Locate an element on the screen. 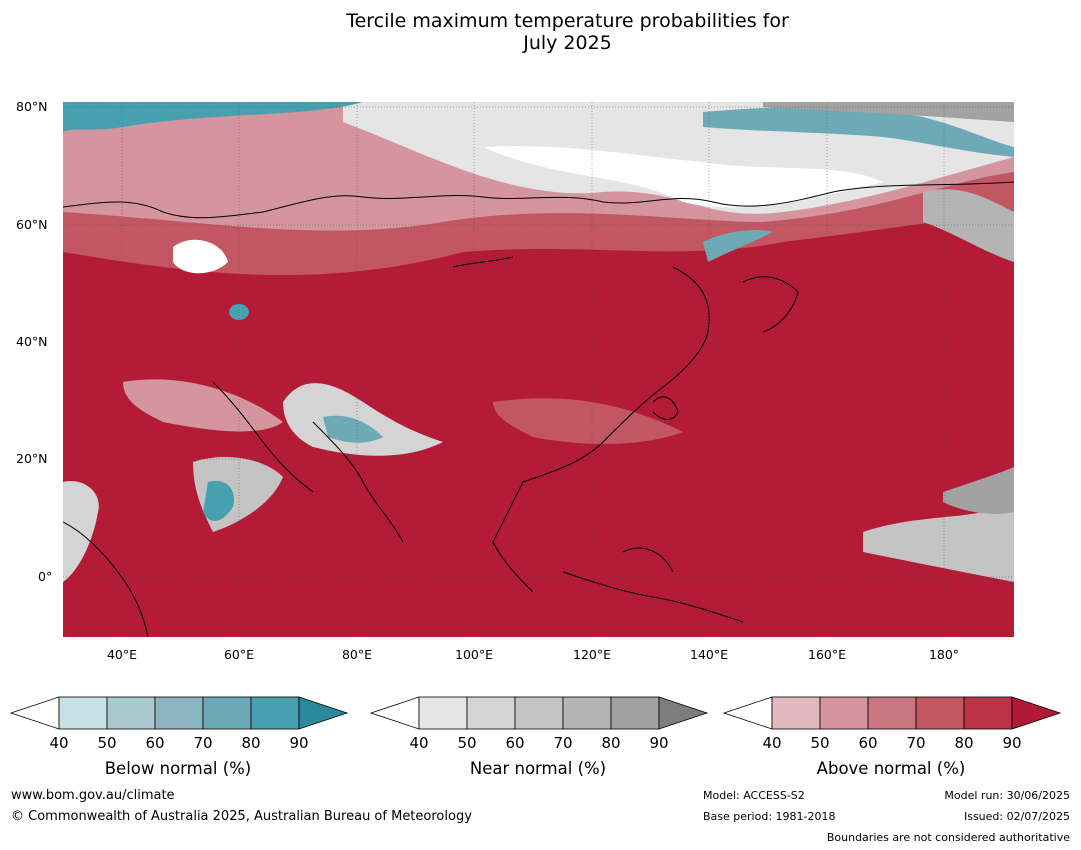 The image size is (1081, 850). lon-label-180: 180° is located at coordinates (944, 654).